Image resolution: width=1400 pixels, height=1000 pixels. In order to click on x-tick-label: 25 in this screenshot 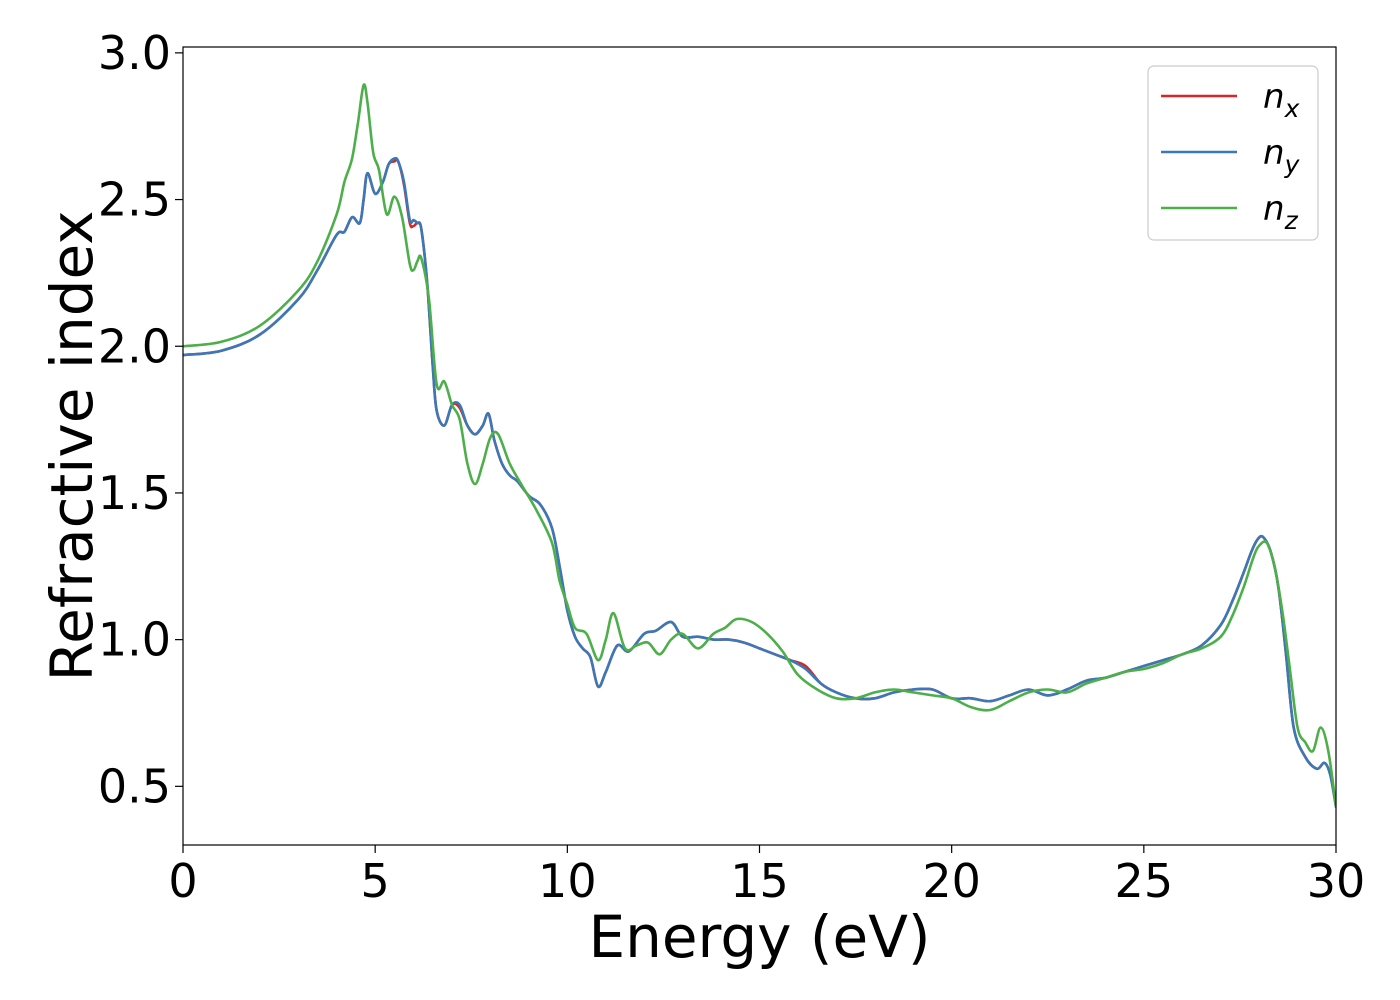, I will do `click(1144, 881)`.